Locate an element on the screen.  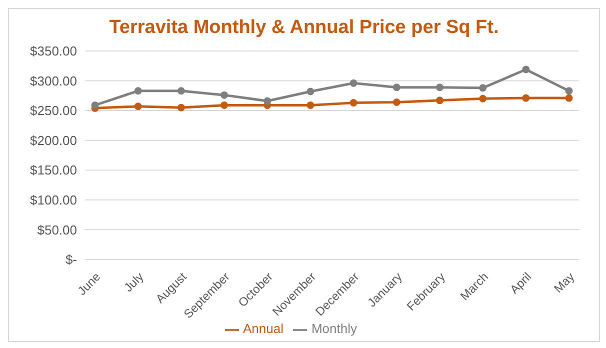
y-tick-label: $350.00 is located at coordinates (53, 51).